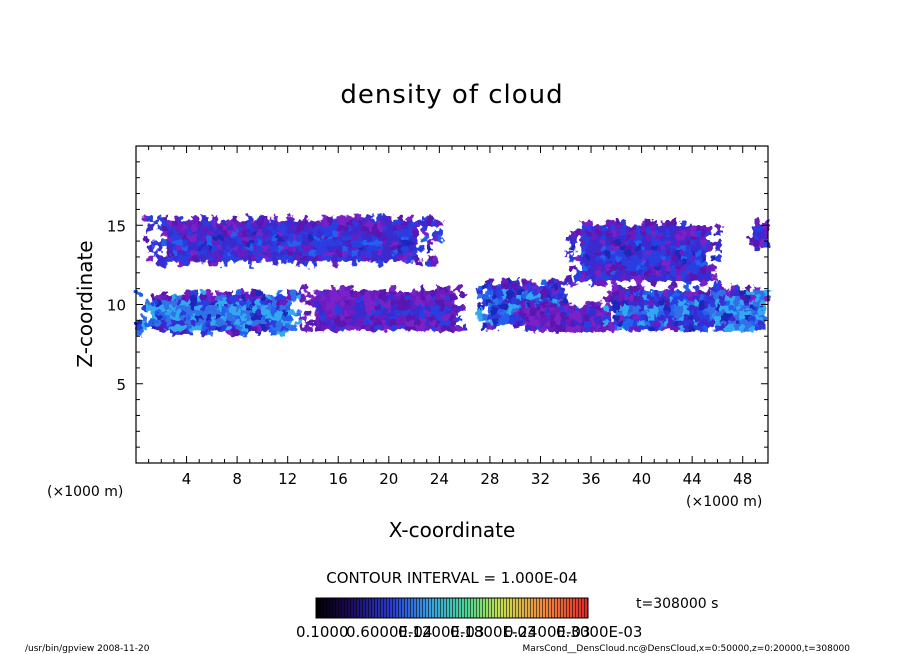 The image size is (904, 654). Describe the element at coordinates (590, 479) in the screenshot. I see `x-tick-label: 36` at that location.